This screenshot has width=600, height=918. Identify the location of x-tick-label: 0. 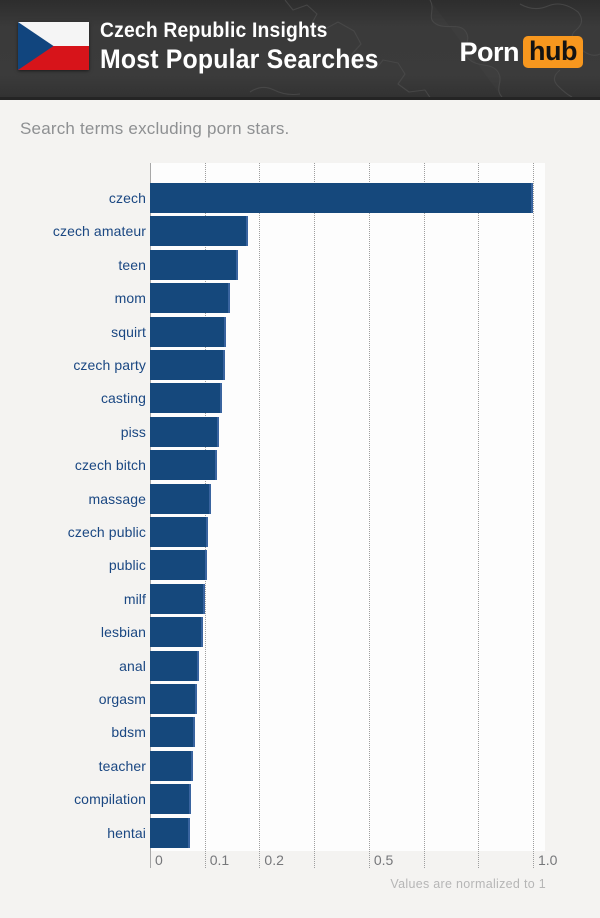
(159, 860).